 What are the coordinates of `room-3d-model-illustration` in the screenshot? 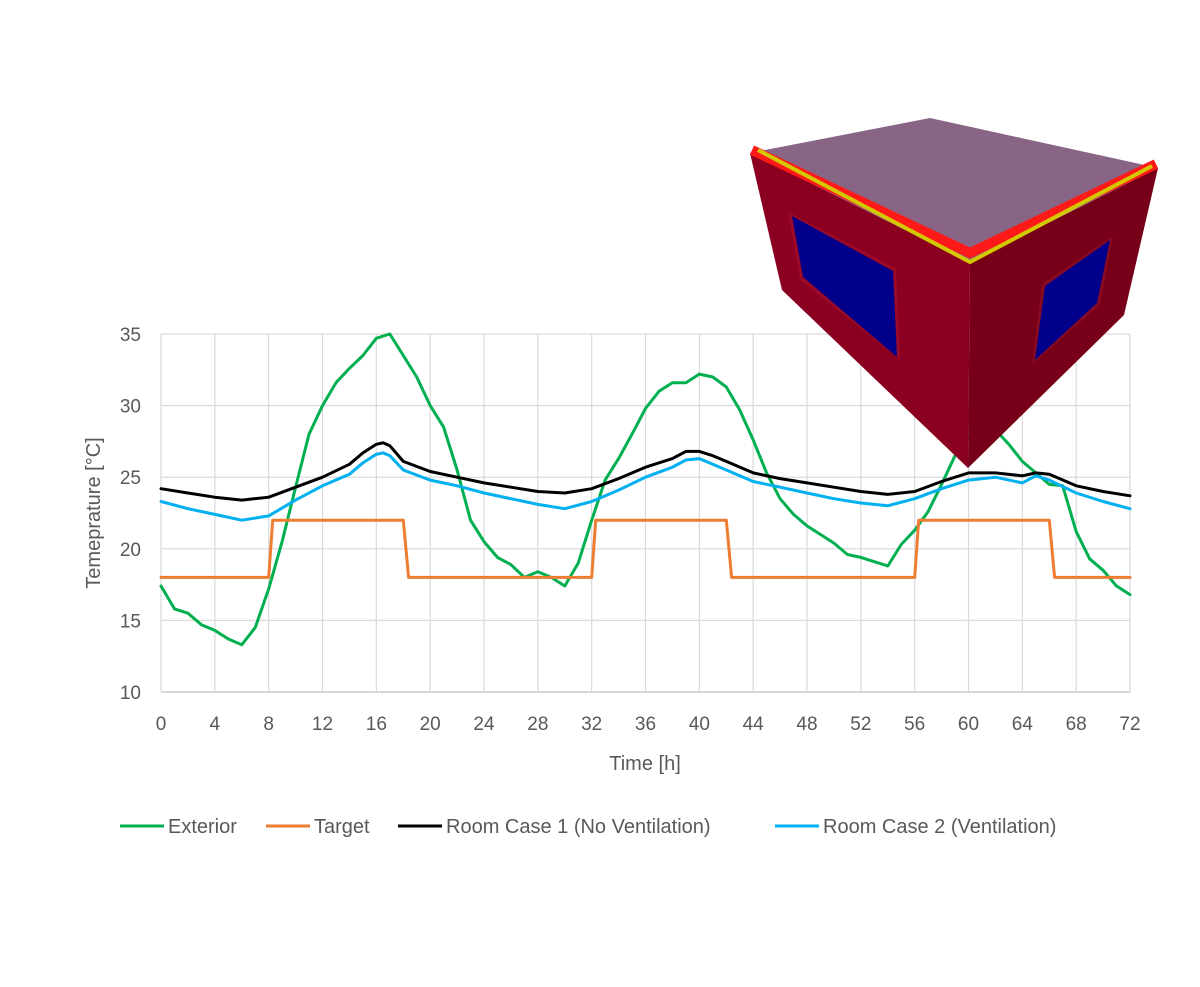 It's located at (954, 293).